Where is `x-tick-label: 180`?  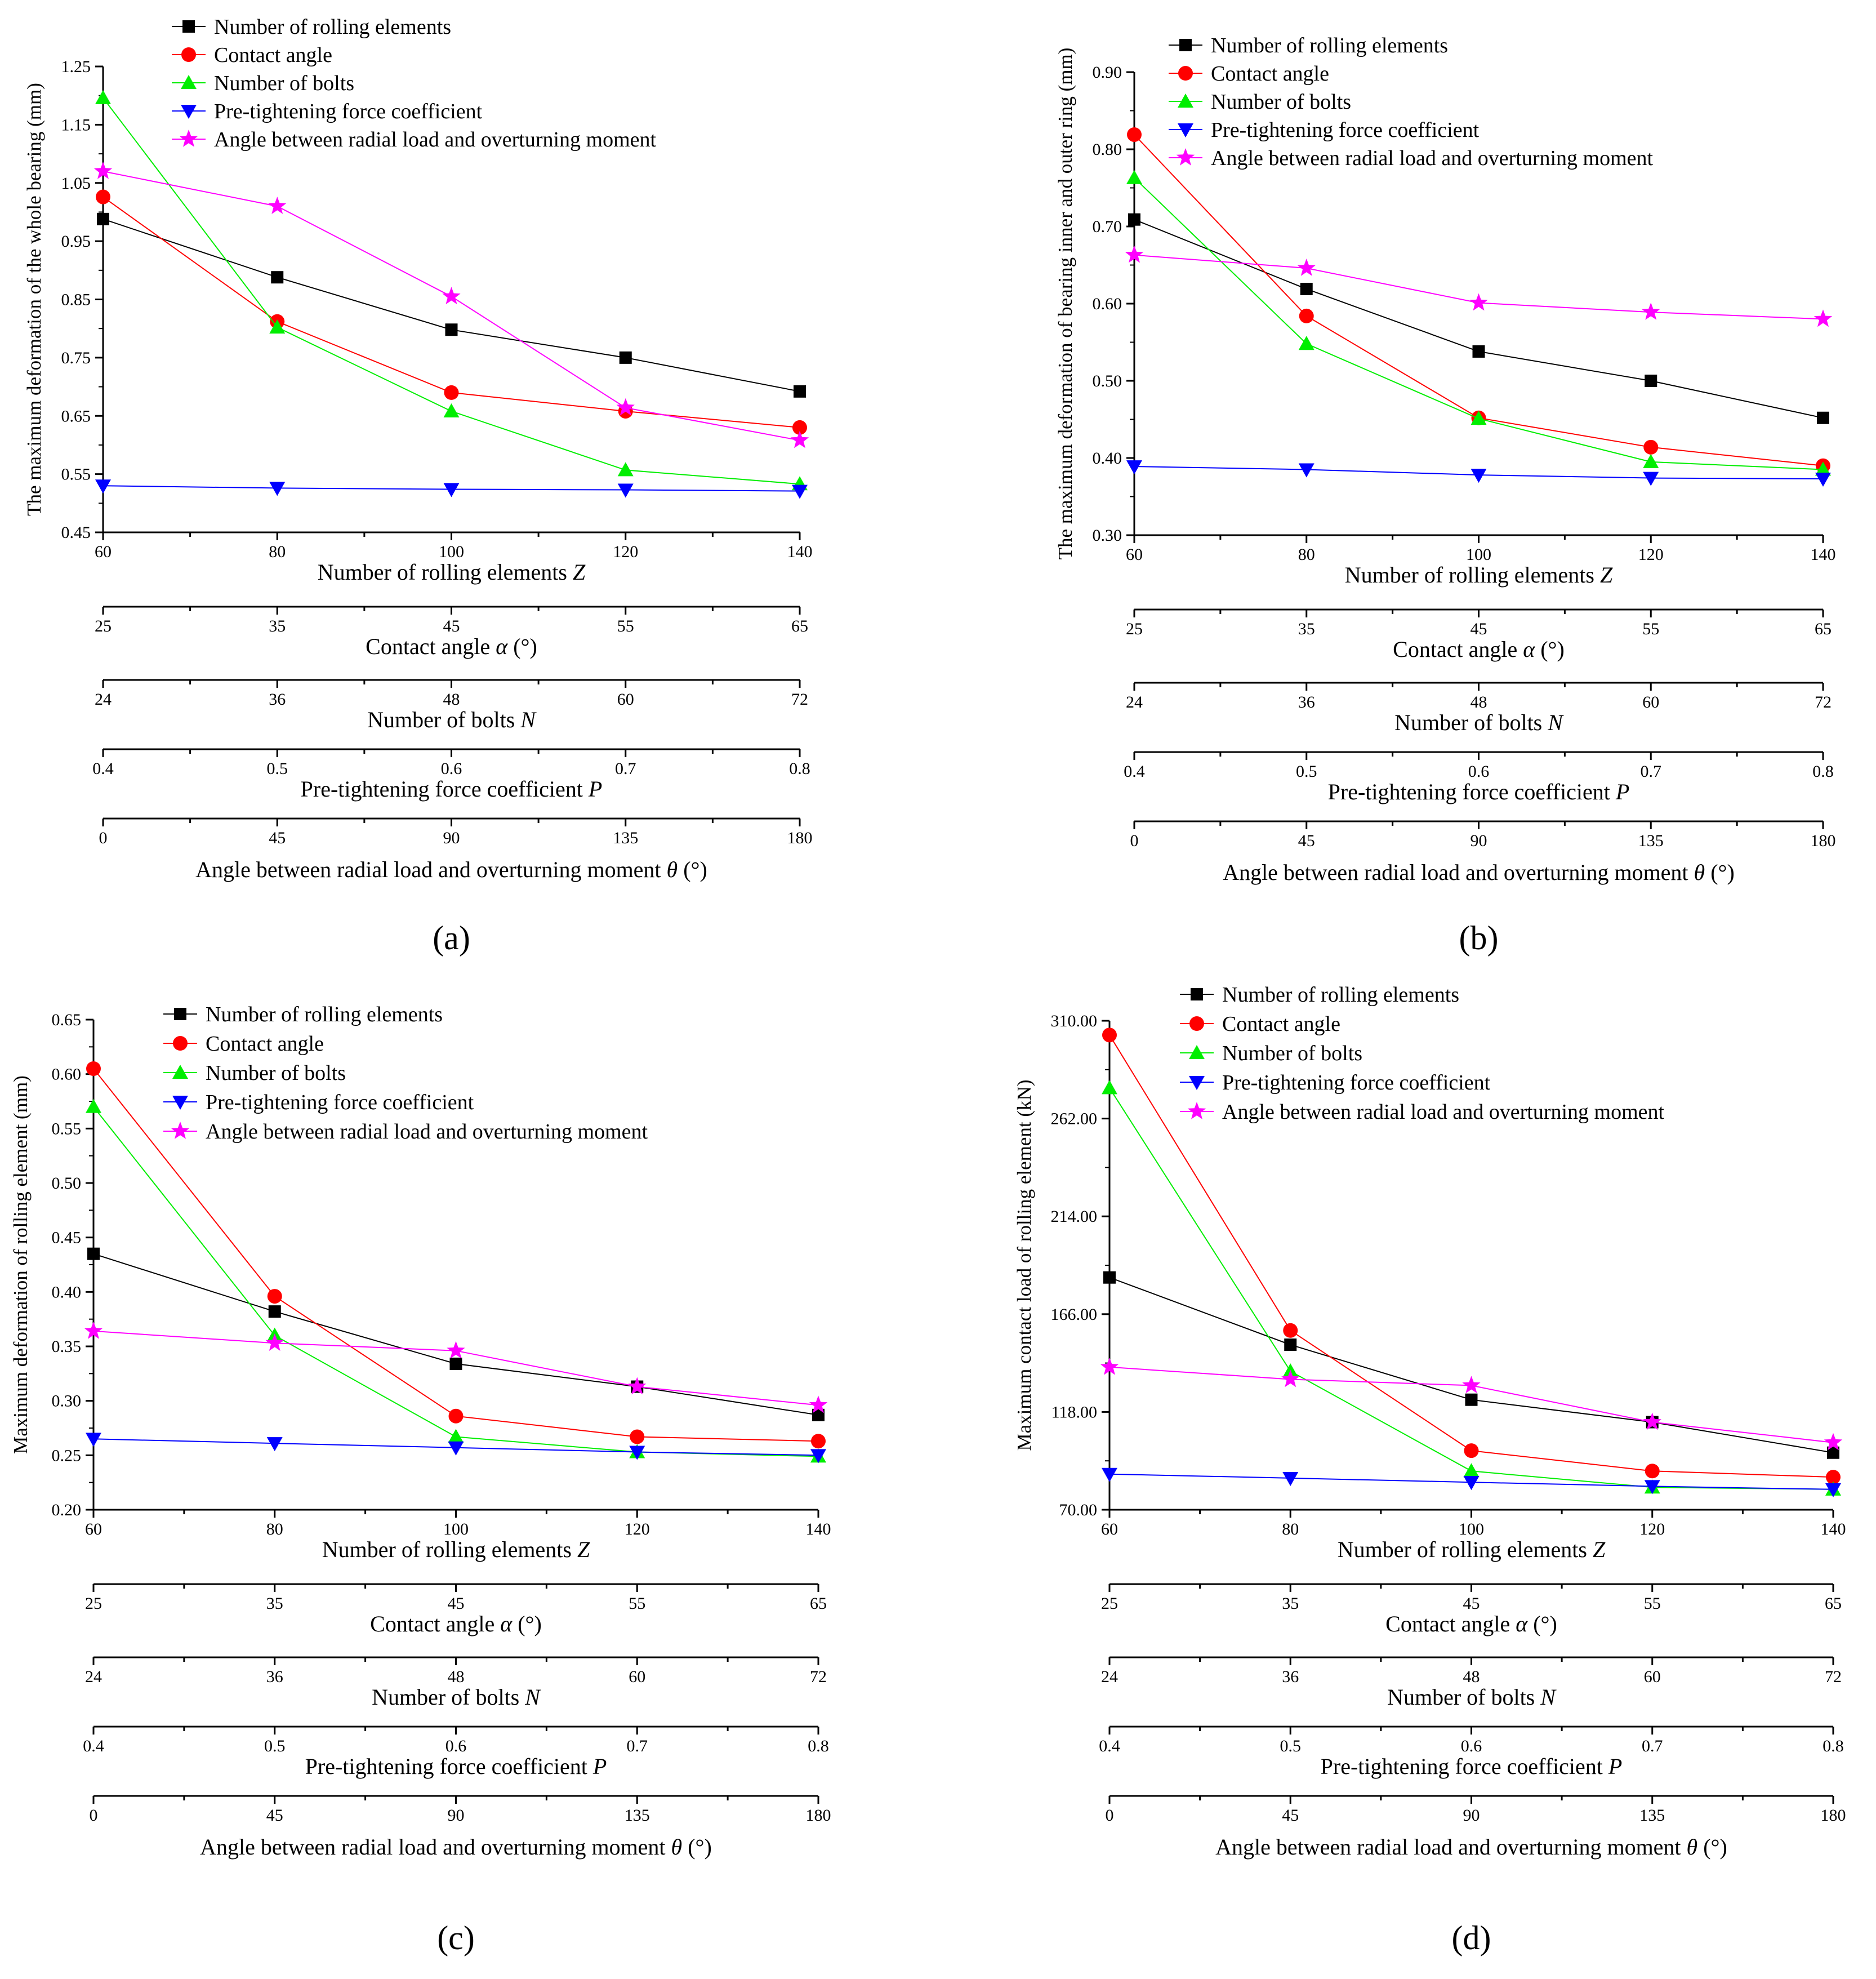 x-tick-label: 180 is located at coordinates (818, 1815).